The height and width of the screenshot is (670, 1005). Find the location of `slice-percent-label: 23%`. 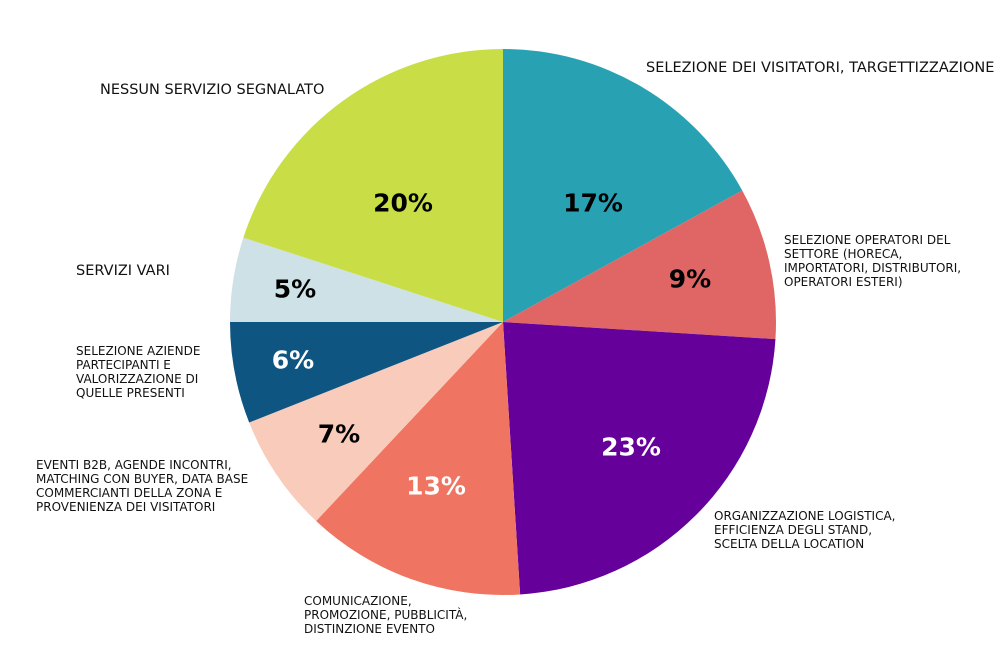

slice-percent-label: 23% is located at coordinates (631, 447).